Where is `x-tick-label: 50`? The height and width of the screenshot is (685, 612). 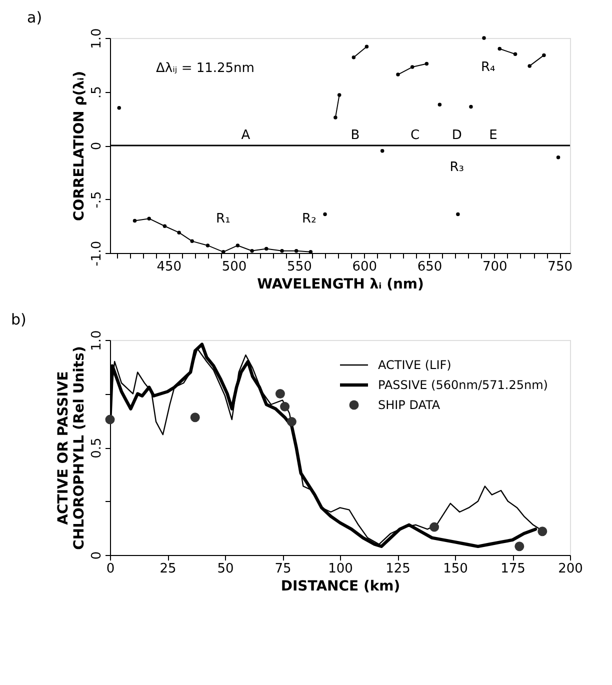 x-tick-label: 50 is located at coordinates (225, 569).